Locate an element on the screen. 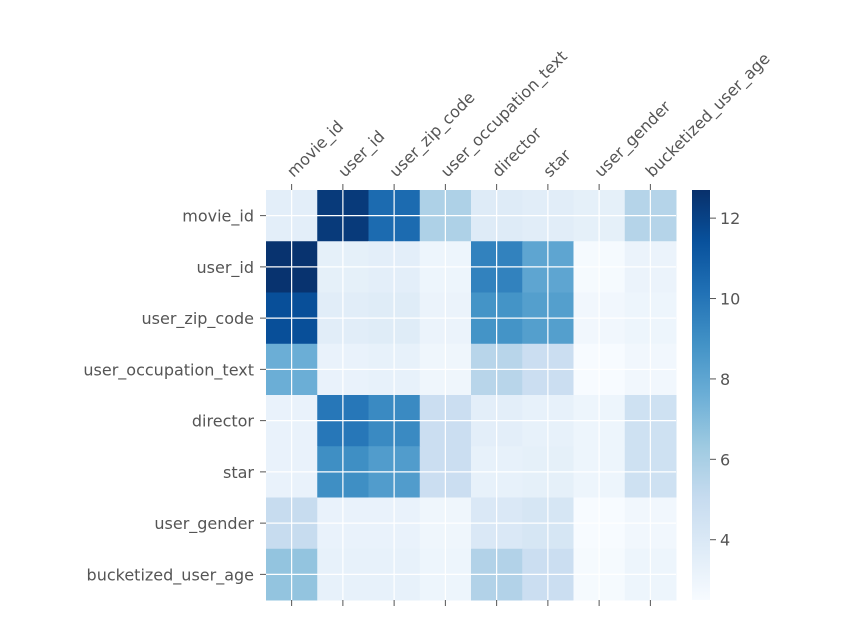  y-tick-label: director is located at coordinates (223, 421).